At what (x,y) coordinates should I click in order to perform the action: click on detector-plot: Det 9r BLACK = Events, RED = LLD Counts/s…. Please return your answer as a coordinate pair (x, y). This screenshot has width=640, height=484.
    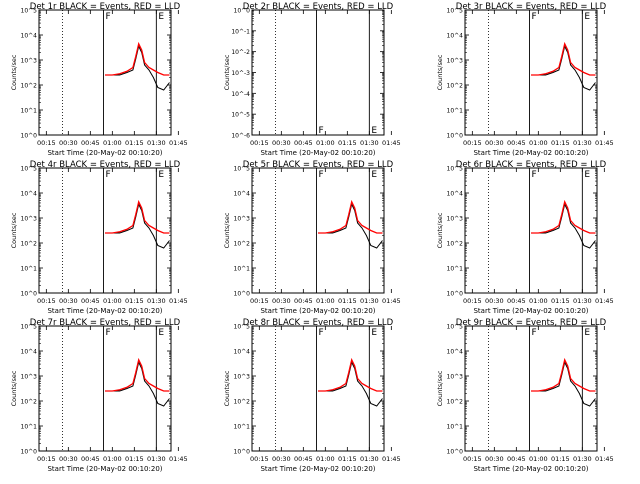
    Looking at the image, I should click on (525, 395).